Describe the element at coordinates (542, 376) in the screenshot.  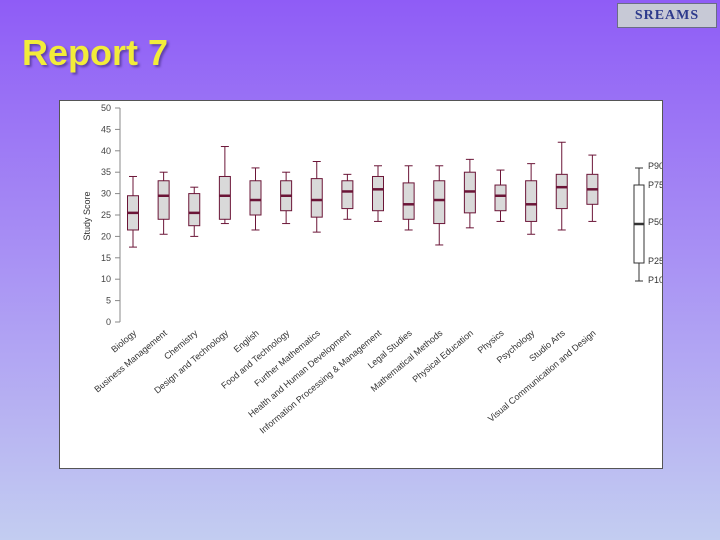
I see `x-tick-label: Visual Communication and Design` at that location.